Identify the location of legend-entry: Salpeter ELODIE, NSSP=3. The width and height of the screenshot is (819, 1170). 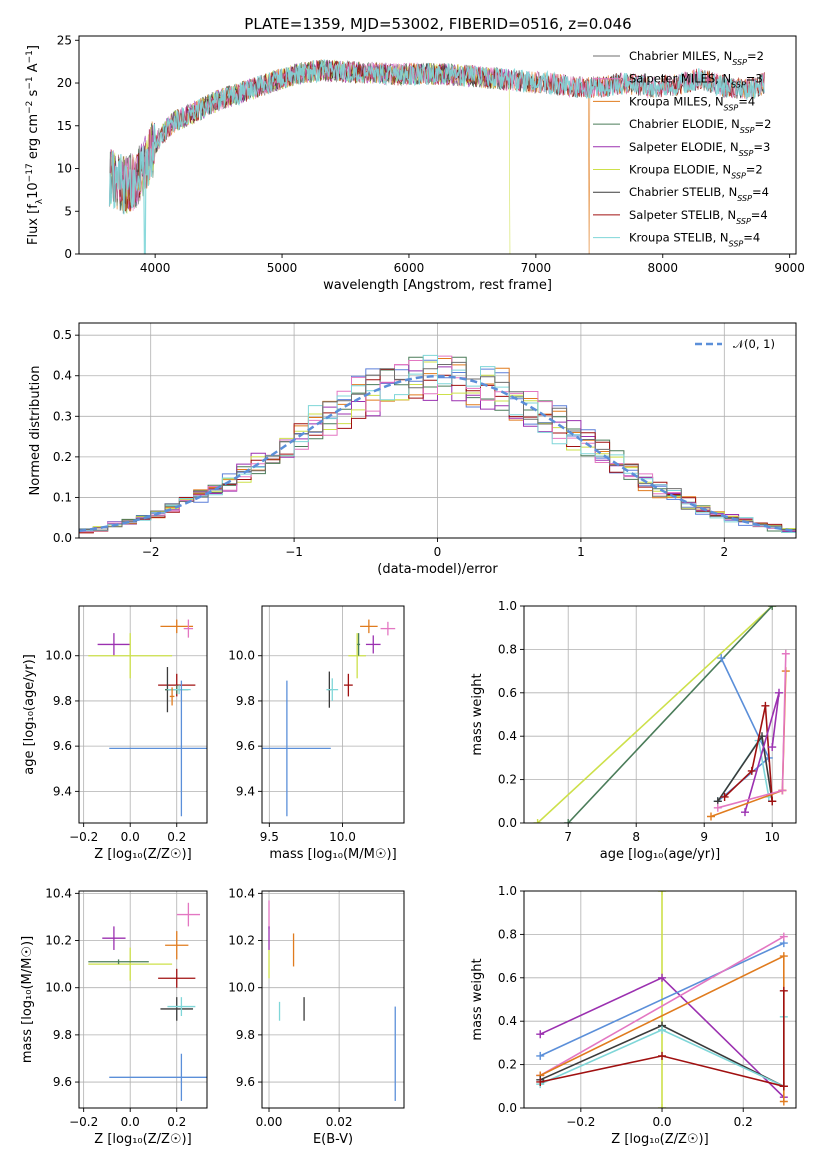
(699, 149).